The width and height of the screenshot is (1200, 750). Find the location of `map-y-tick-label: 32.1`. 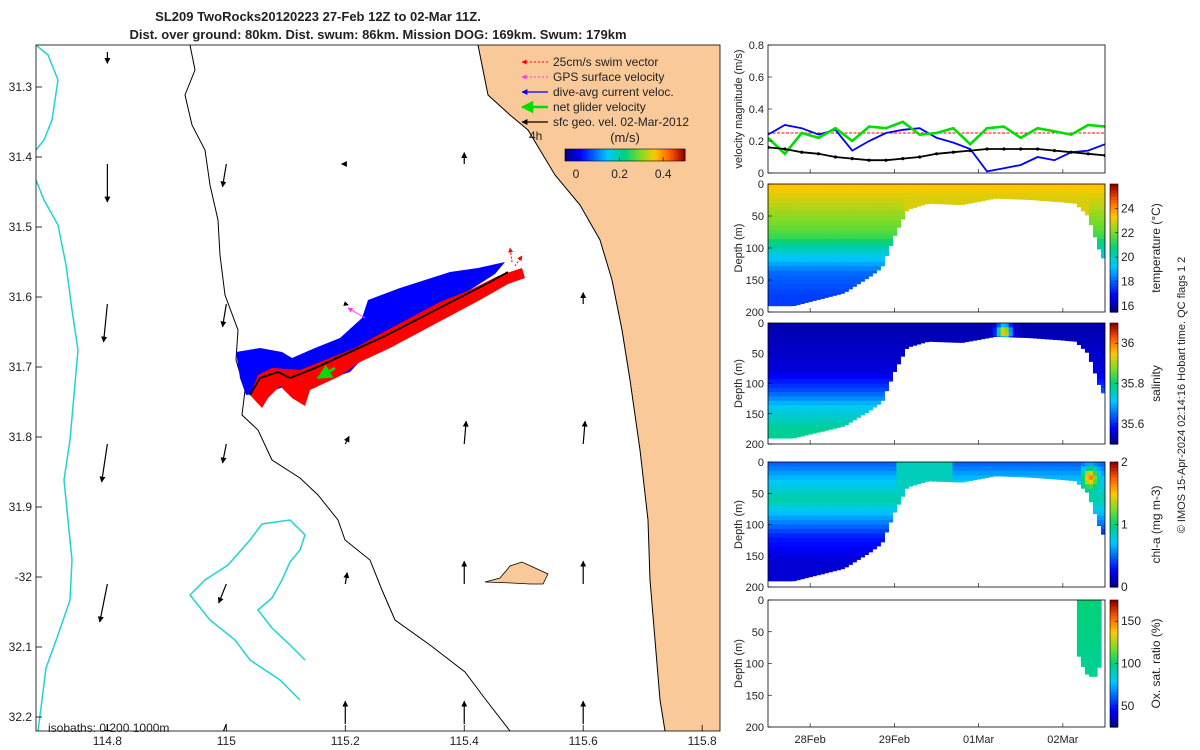

map-y-tick-label: 32.1 is located at coordinates (21, 647).